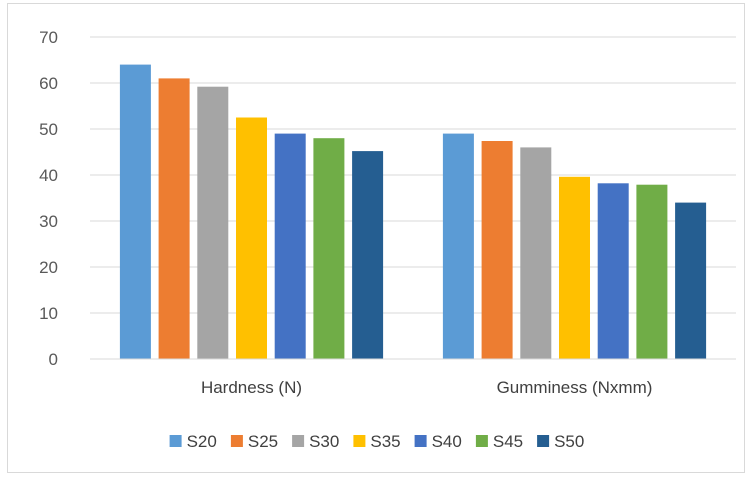  What do you see at coordinates (48, 198) in the screenshot?
I see `y-axis-ticks: 0 10 20 30 40 50 60 70` at bounding box center [48, 198].